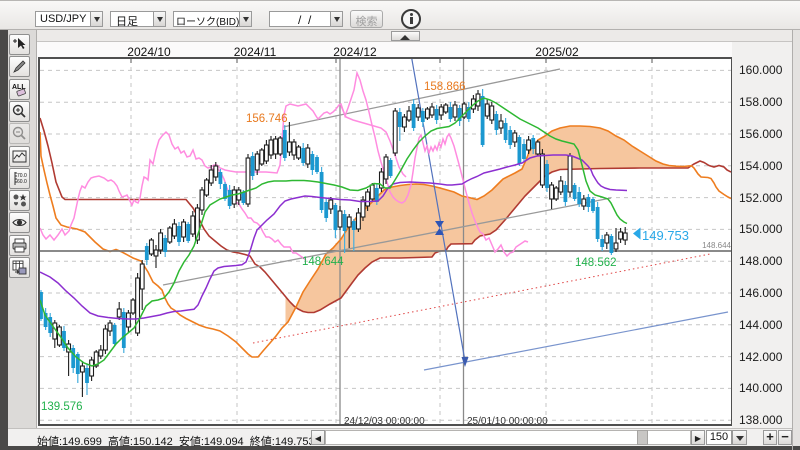 The width and height of the screenshot is (800, 450). Describe the element at coordinates (384, 420) in the screenshot. I see `svg-text: 24/12/03 00:00:00` at that location.